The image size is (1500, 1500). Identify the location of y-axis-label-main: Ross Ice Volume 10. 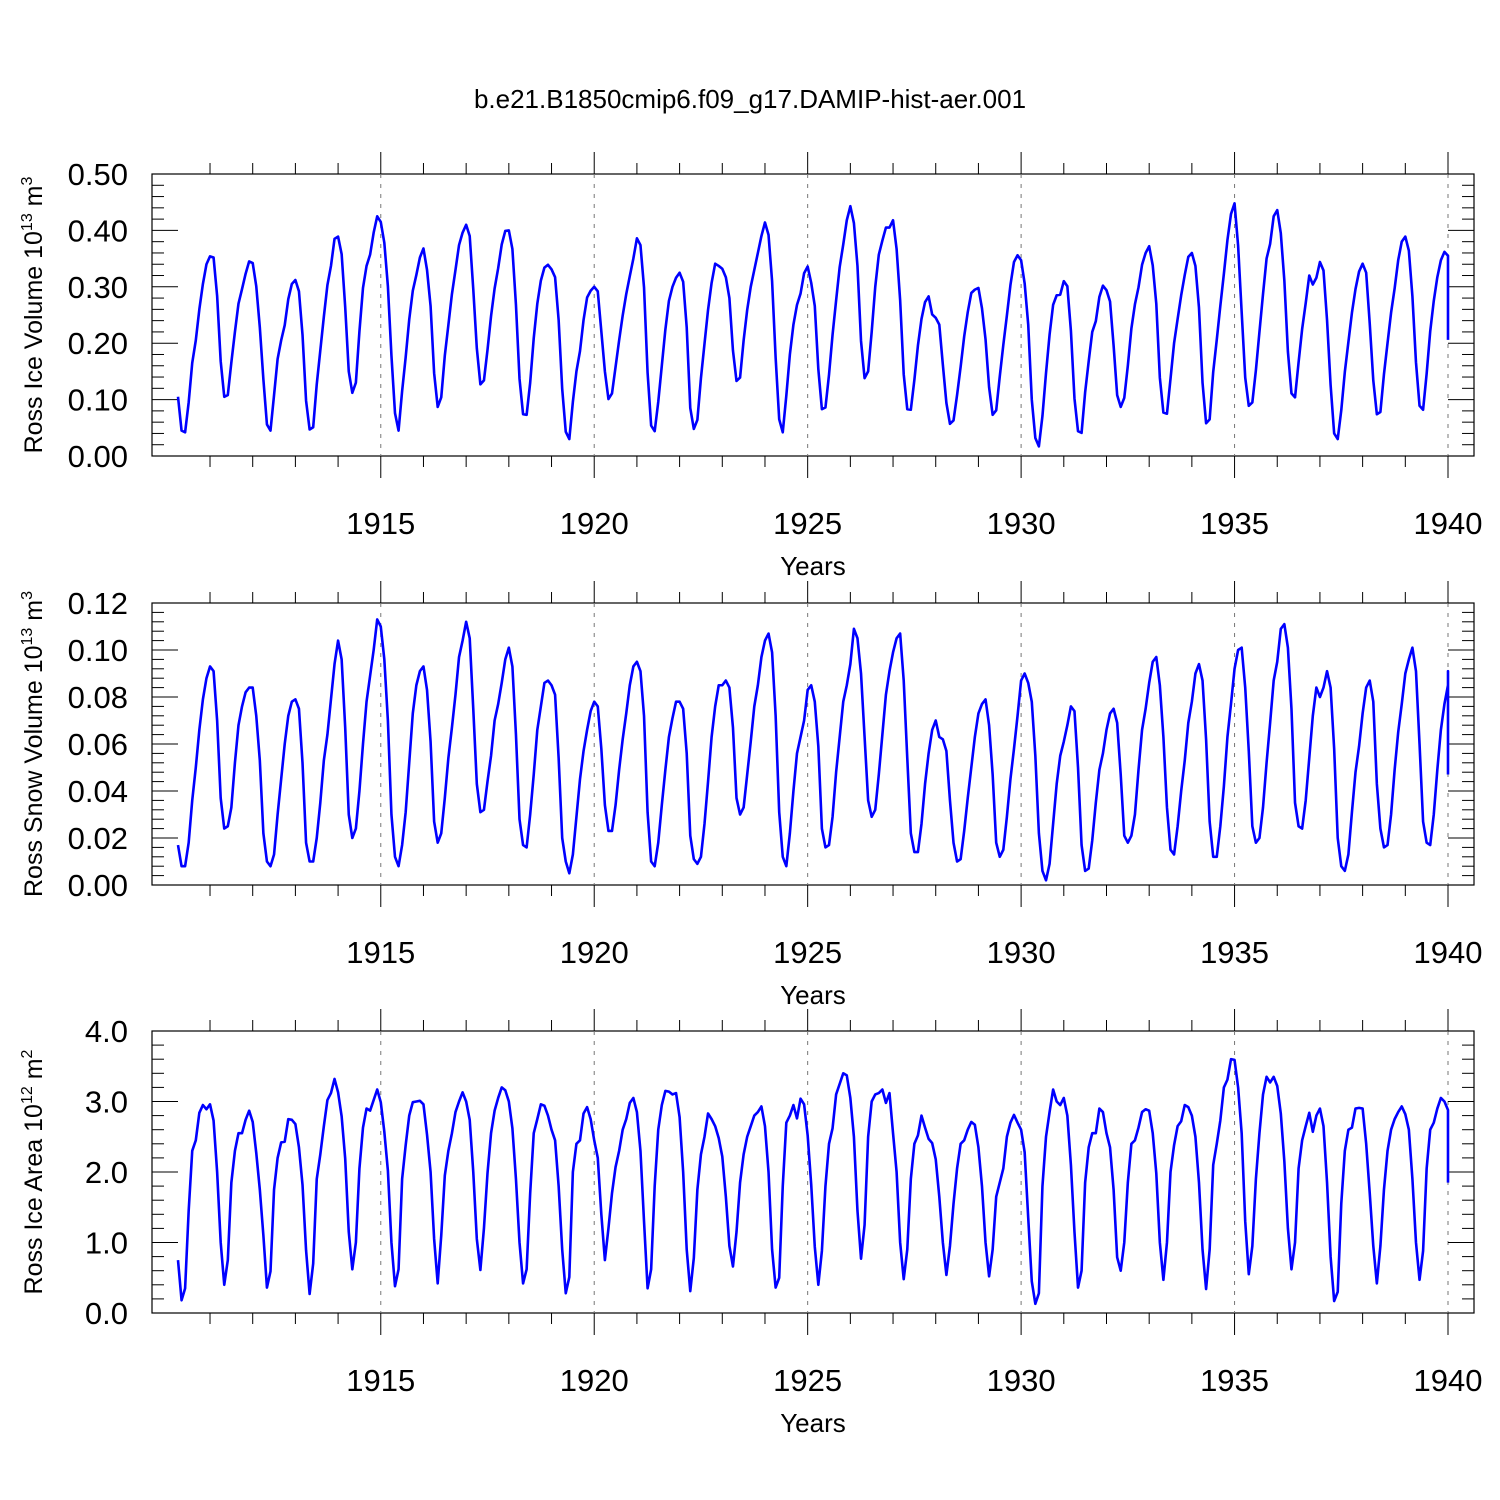
(34, 342).